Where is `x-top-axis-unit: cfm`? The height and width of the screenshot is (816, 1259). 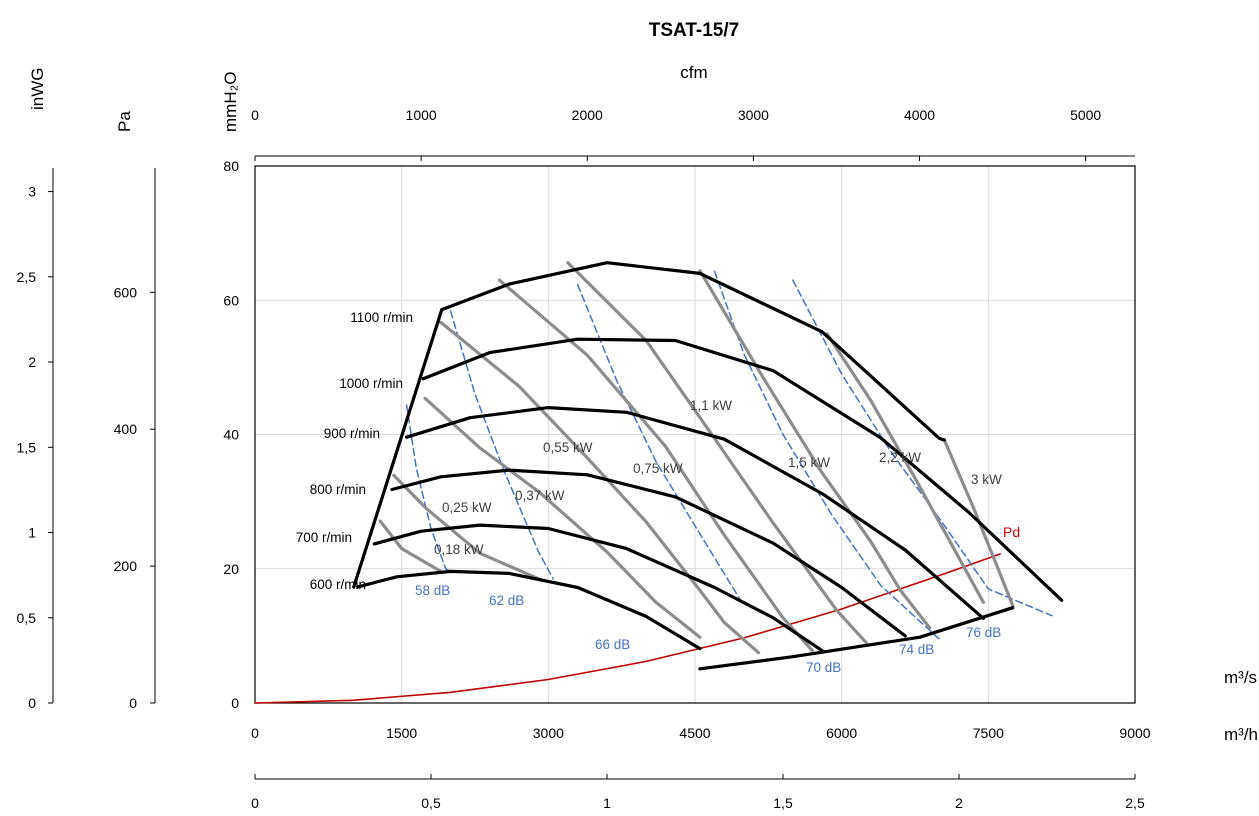 x-top-axis-unit: cfm is located at coordinates (693, 72).